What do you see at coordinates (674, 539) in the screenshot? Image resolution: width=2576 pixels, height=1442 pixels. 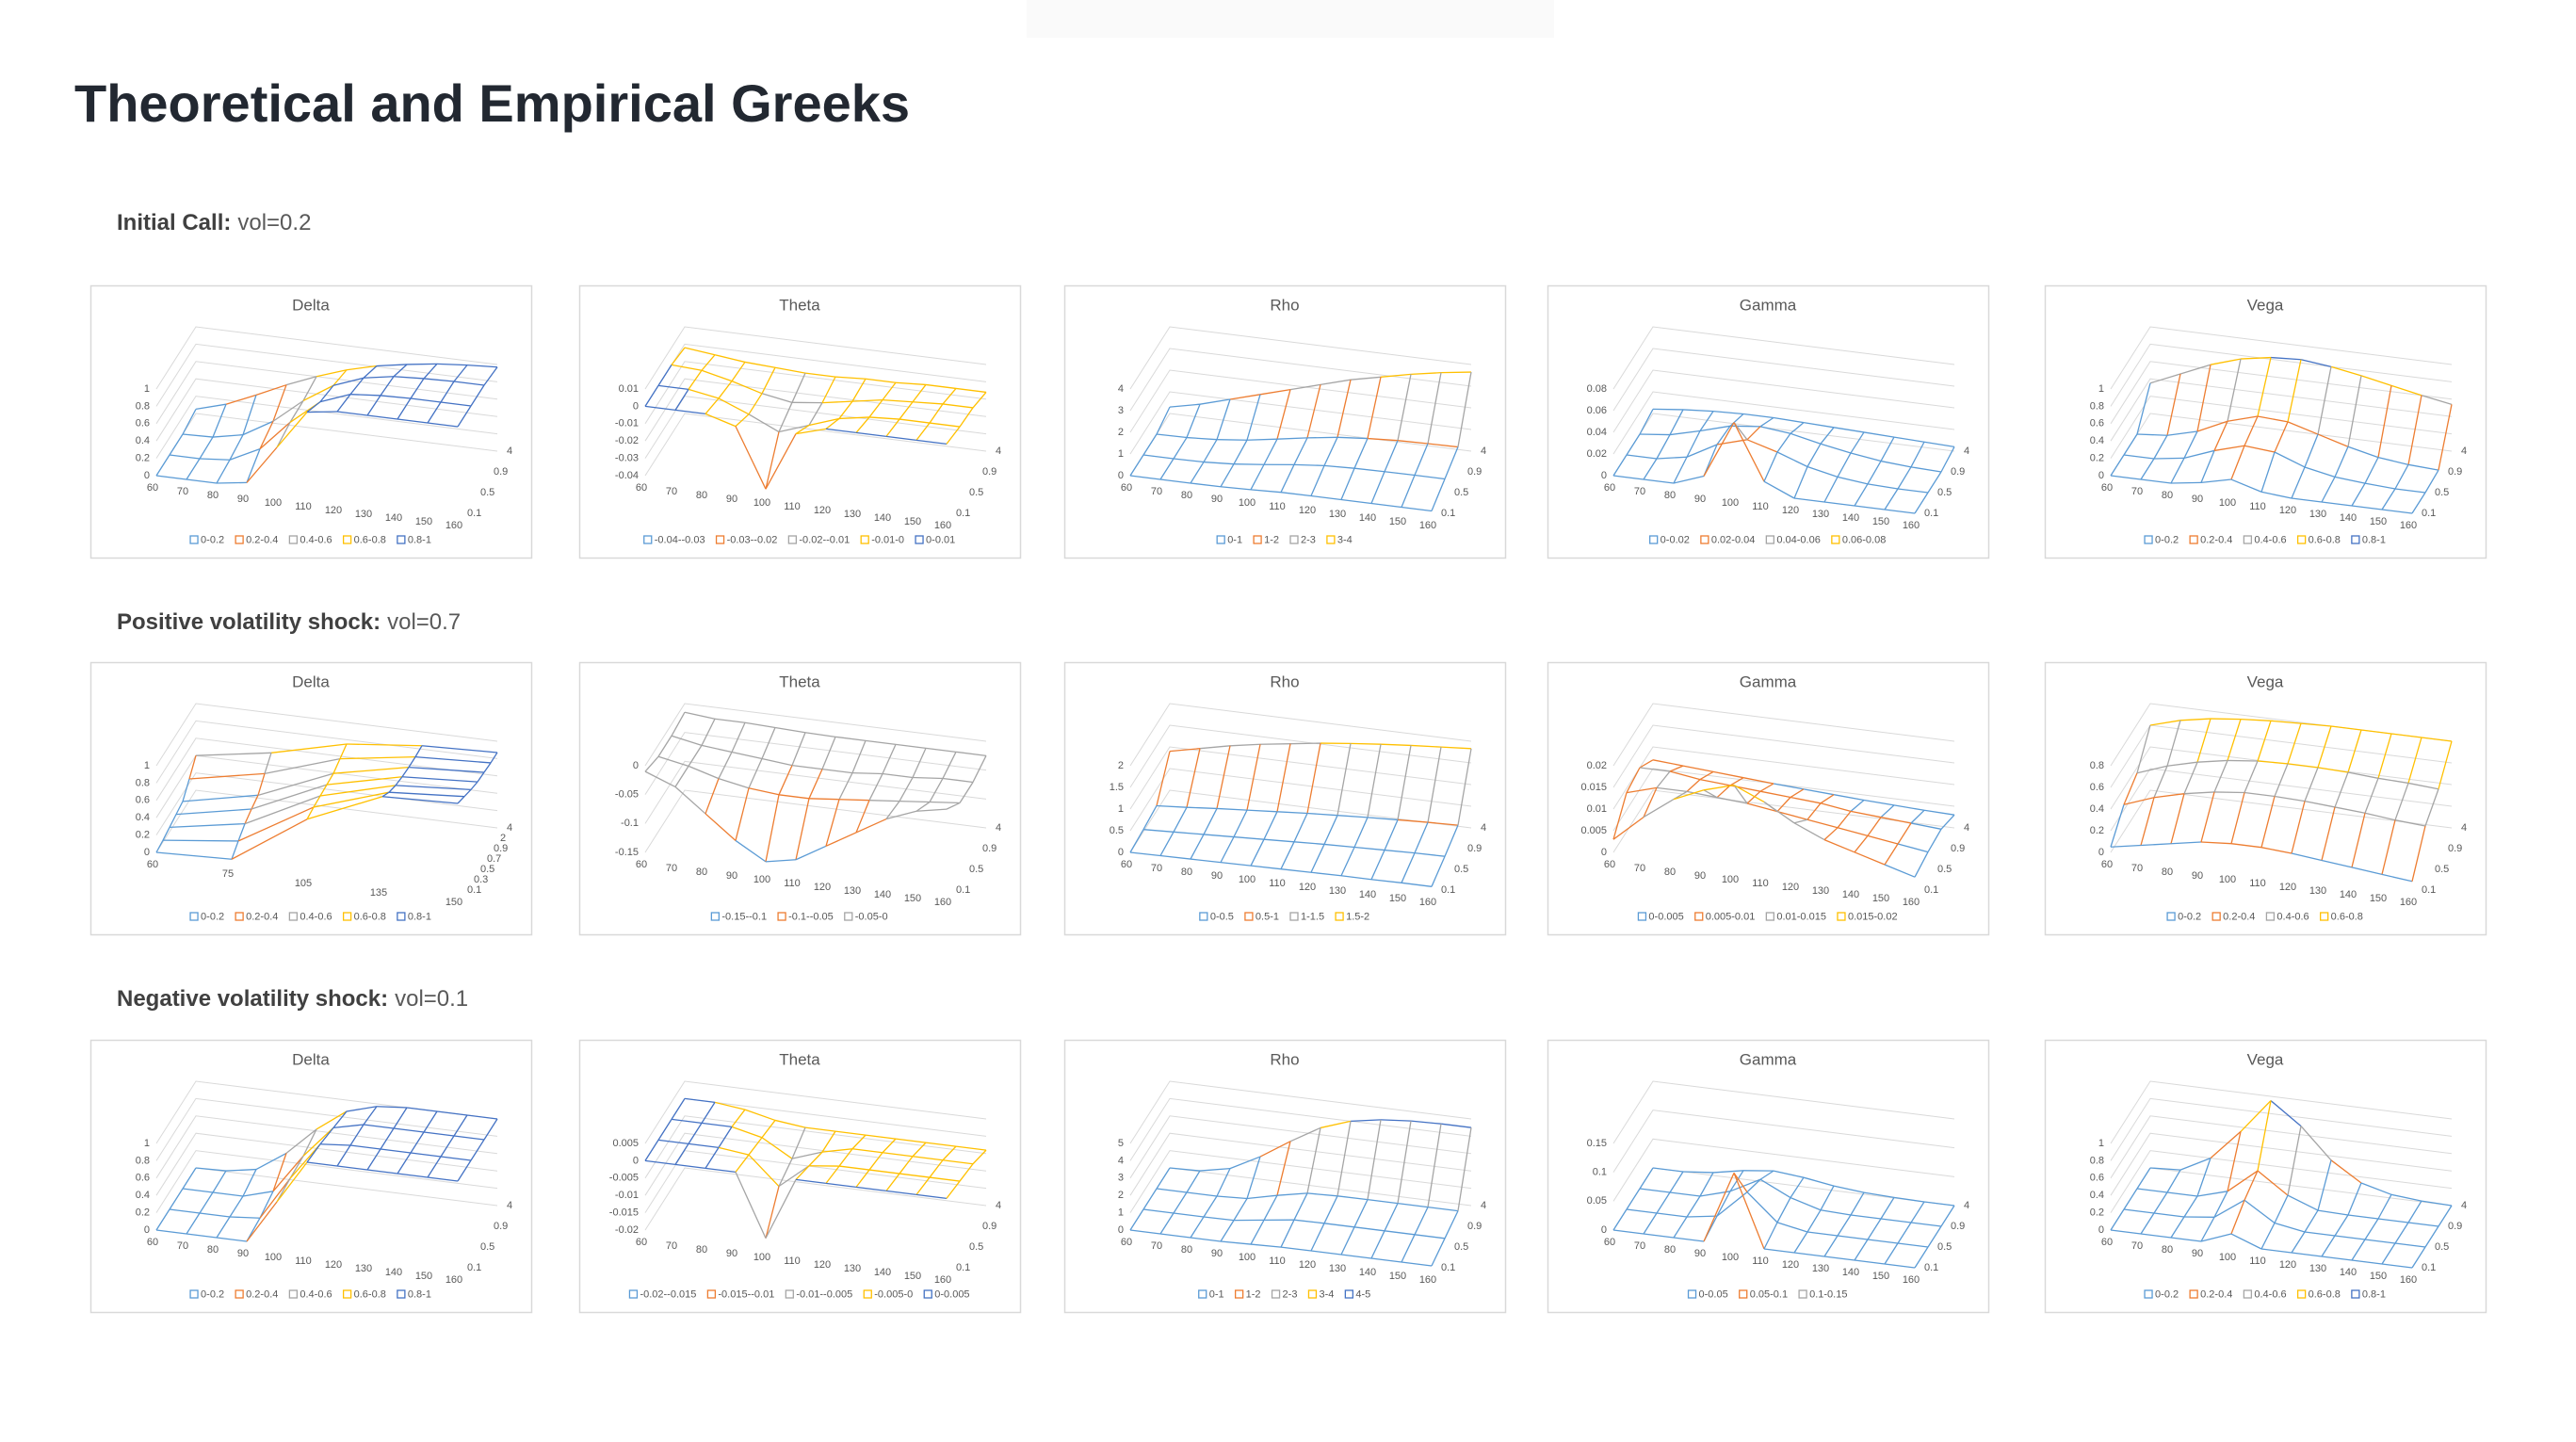 I see `legend-item: -0.04--0.03` at bounding box center [674, 539].